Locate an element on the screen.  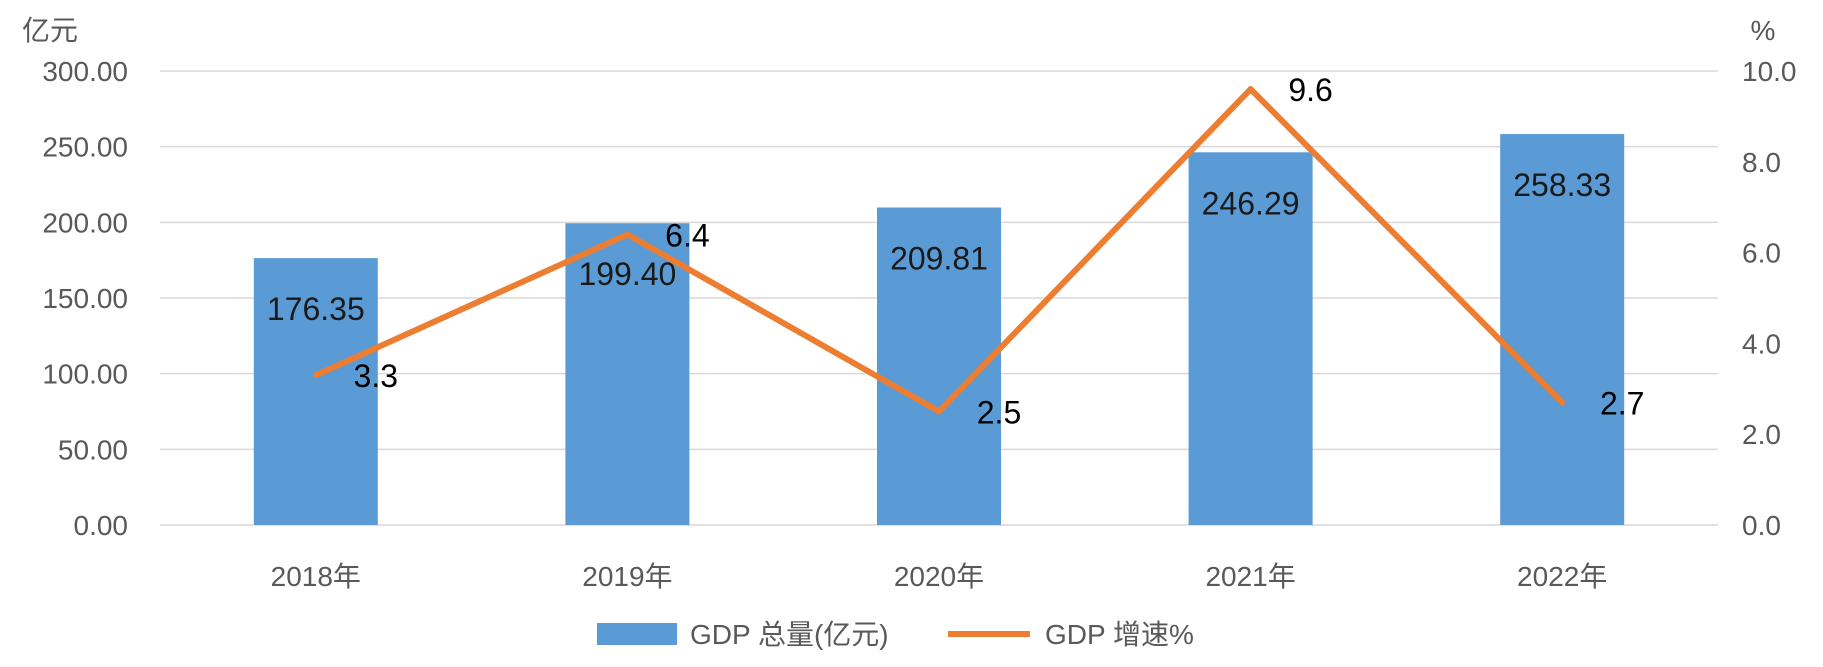
left-axis-unit: 亿元 is located at coordinates (50, 30).